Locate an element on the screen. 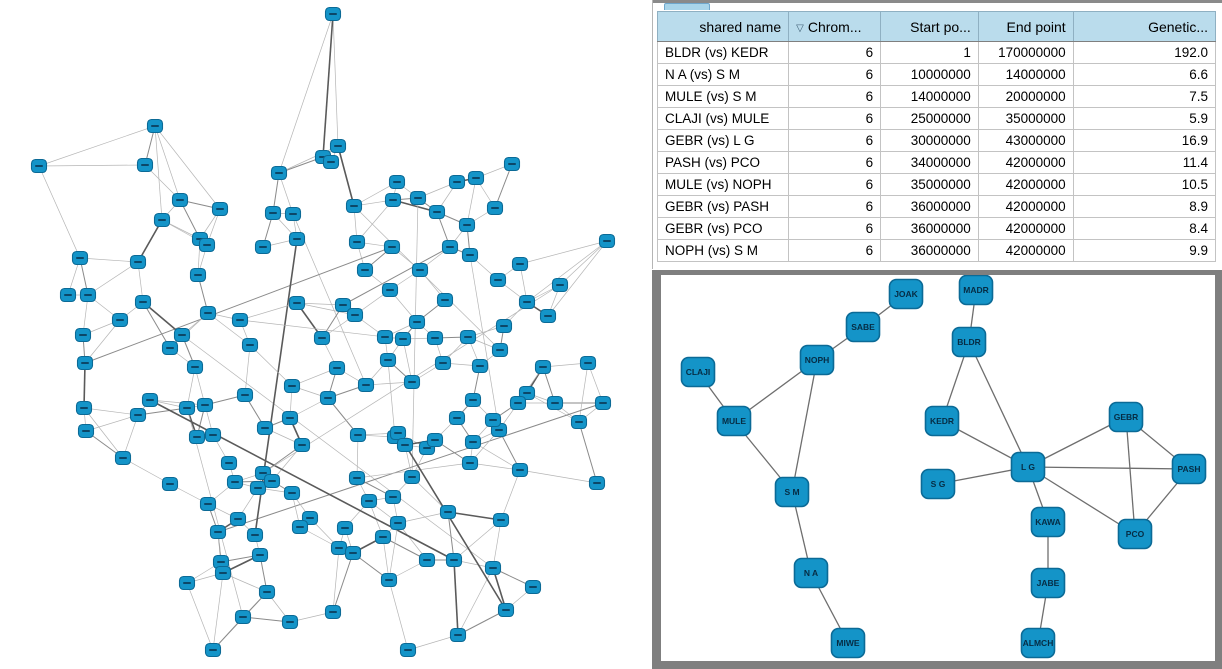  table-row: GEBR (vs) PCO 6 36000000 42000000 8.4 is located at coordinates (936, 228).